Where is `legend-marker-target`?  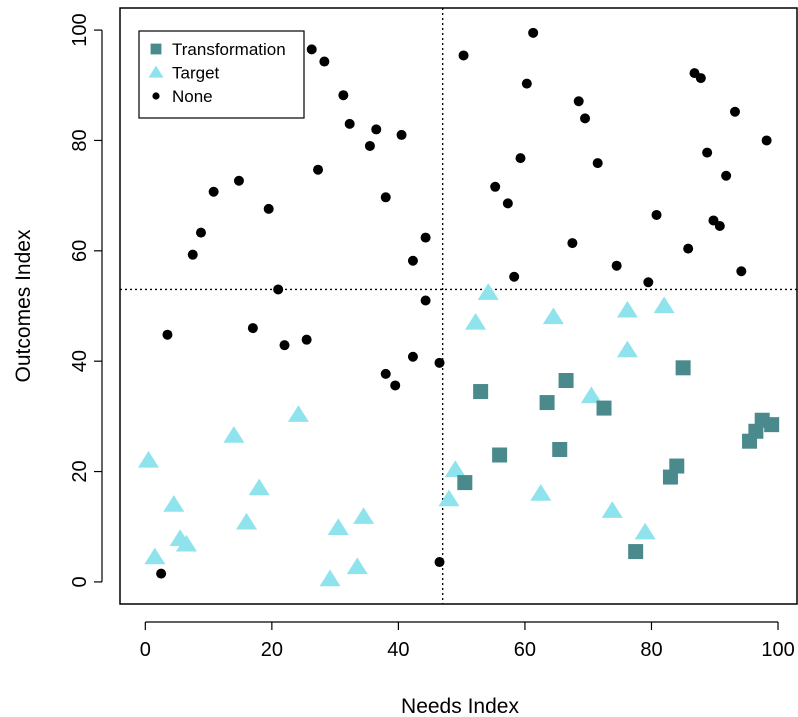 legend-marker-target is located at coordinates (156, 71).